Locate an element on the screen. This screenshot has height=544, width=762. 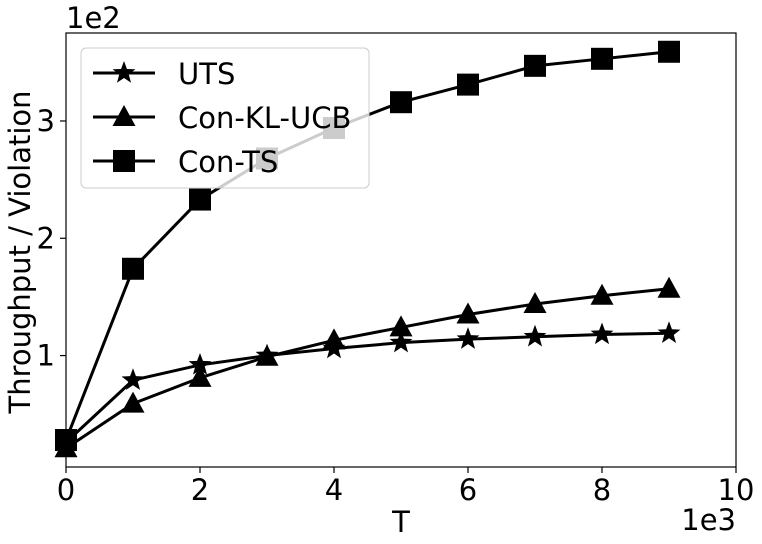
legend-item: Con-KL-UCB is located at coordinates (222, 118).